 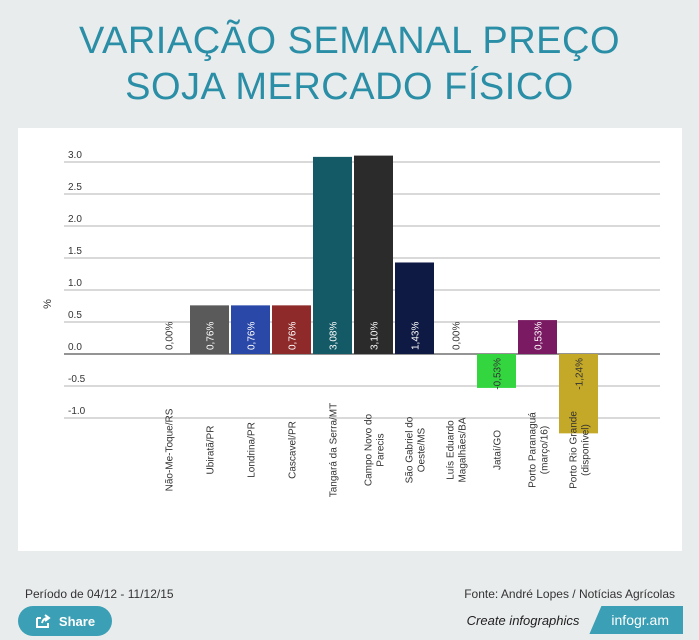 I want to click on title-line-2: SOJA MERCADO FÍSICO, so click(x=349, y=87).